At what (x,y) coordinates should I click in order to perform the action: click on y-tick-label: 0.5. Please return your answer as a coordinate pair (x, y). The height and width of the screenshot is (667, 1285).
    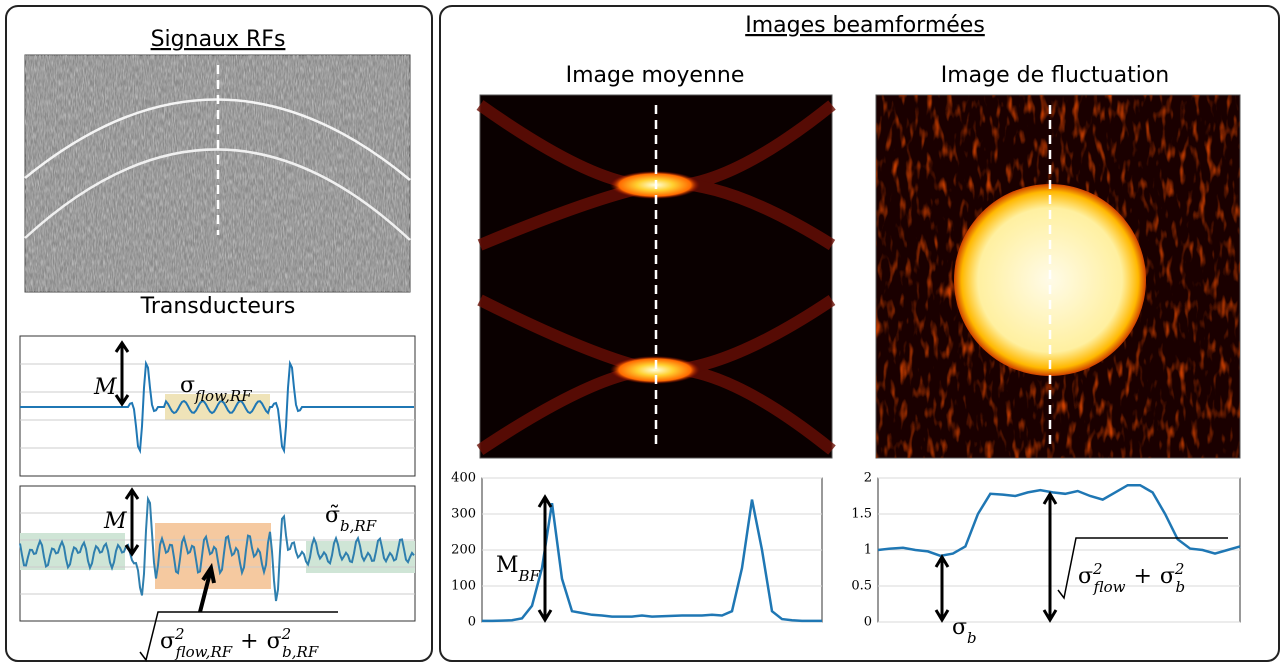
    Looking at the image, I should click on (861, 586).